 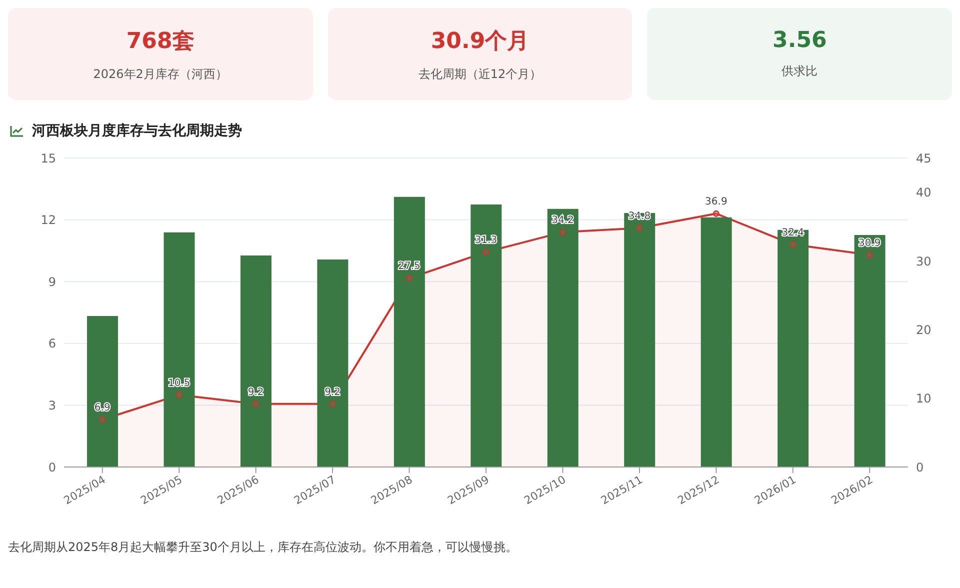 What do you see at coordinates (869, 243) in the screenshot?
I see `data-label: 30.9` at bounding box center [869, 243].